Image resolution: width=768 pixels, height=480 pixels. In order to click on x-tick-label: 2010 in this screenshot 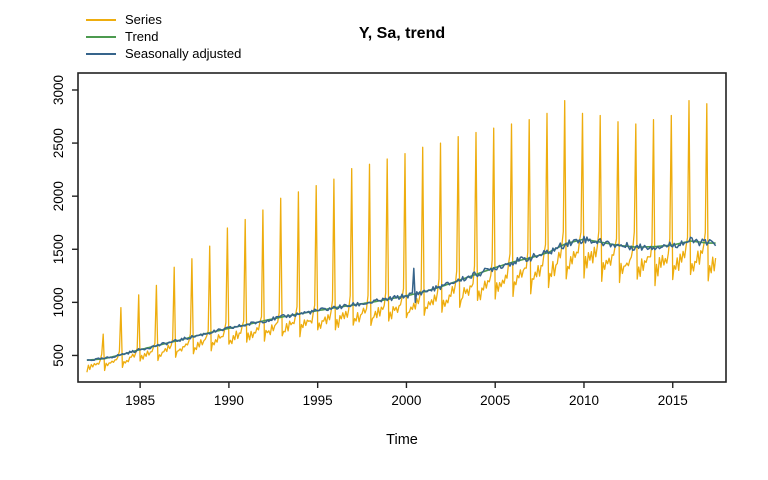, I will do `click(584, 400)`.